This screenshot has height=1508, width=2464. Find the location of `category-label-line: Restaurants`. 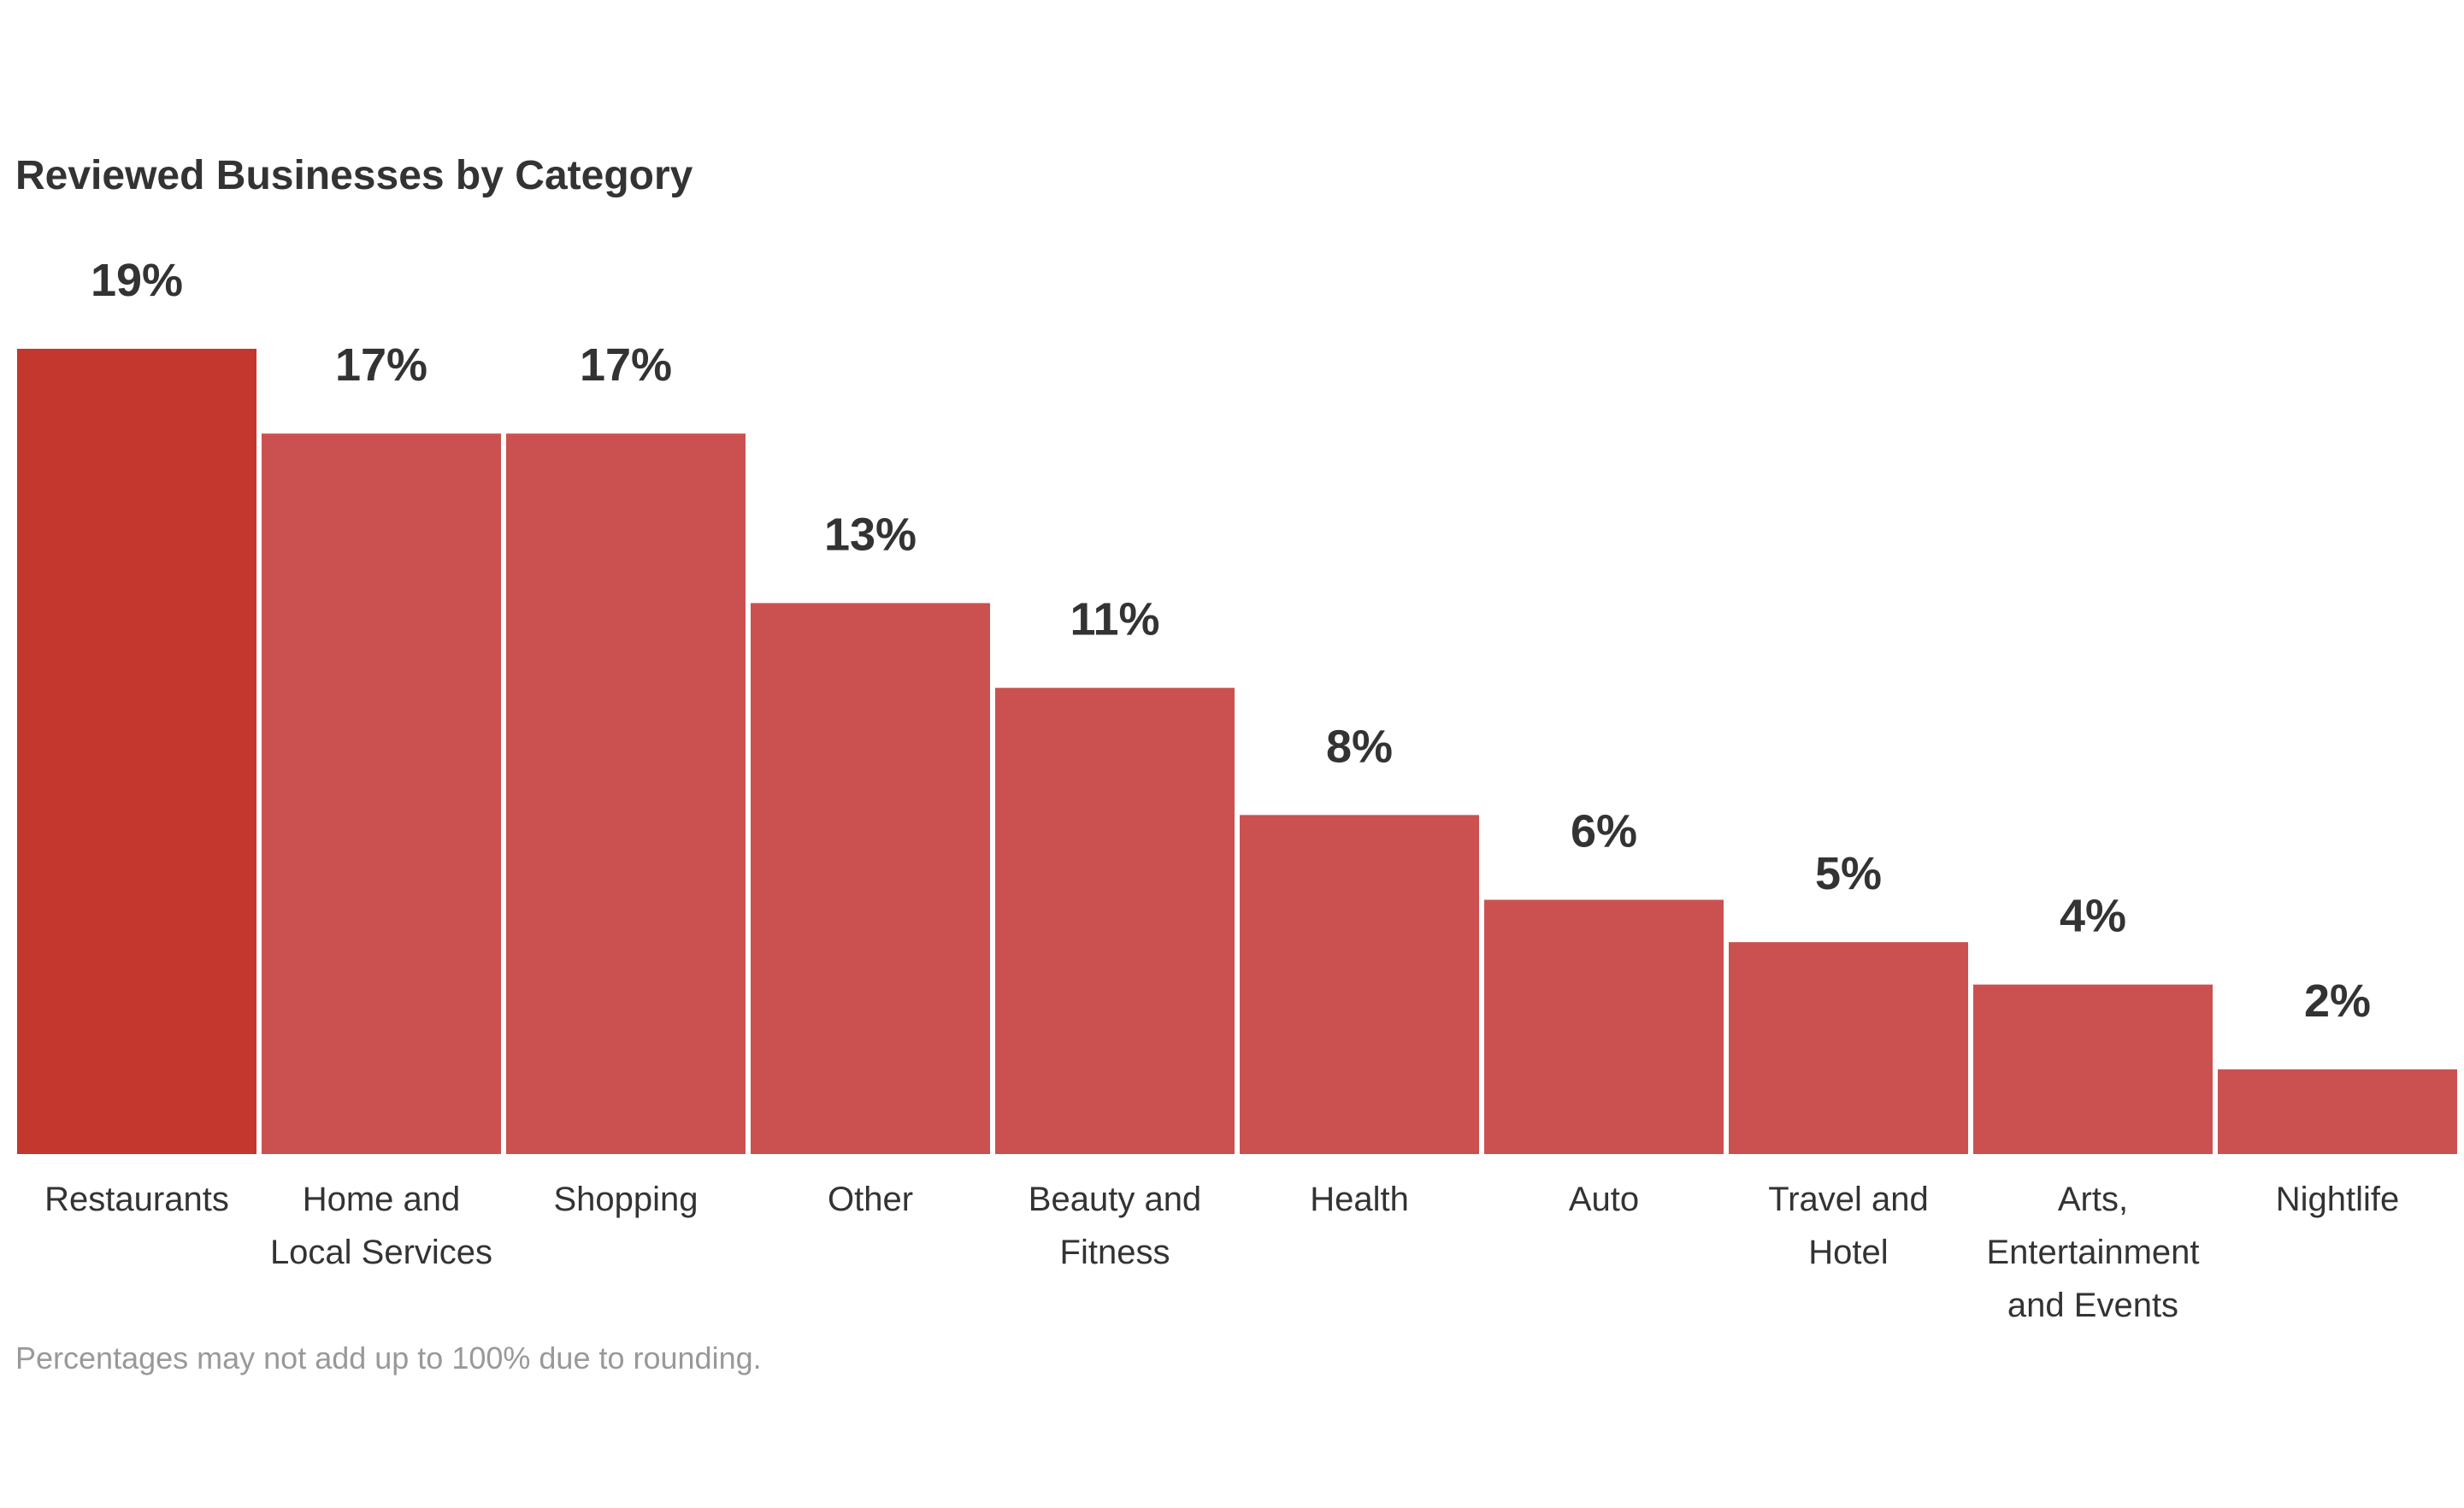

category-label-line: Restaurants is located at coordinates (136, 1199).